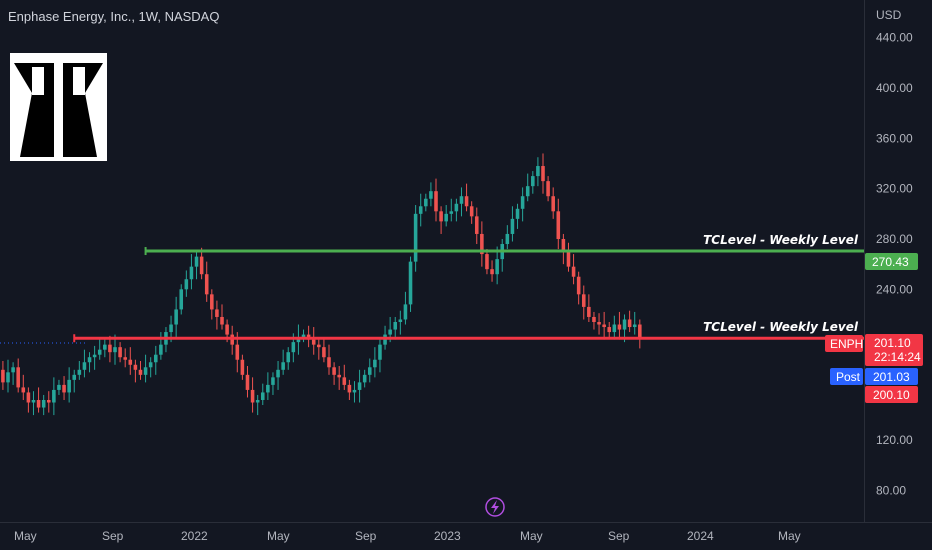 The height and width of the screenshot is (550, 932). I want to click on post-label-tag: Post, so click(846, 376).